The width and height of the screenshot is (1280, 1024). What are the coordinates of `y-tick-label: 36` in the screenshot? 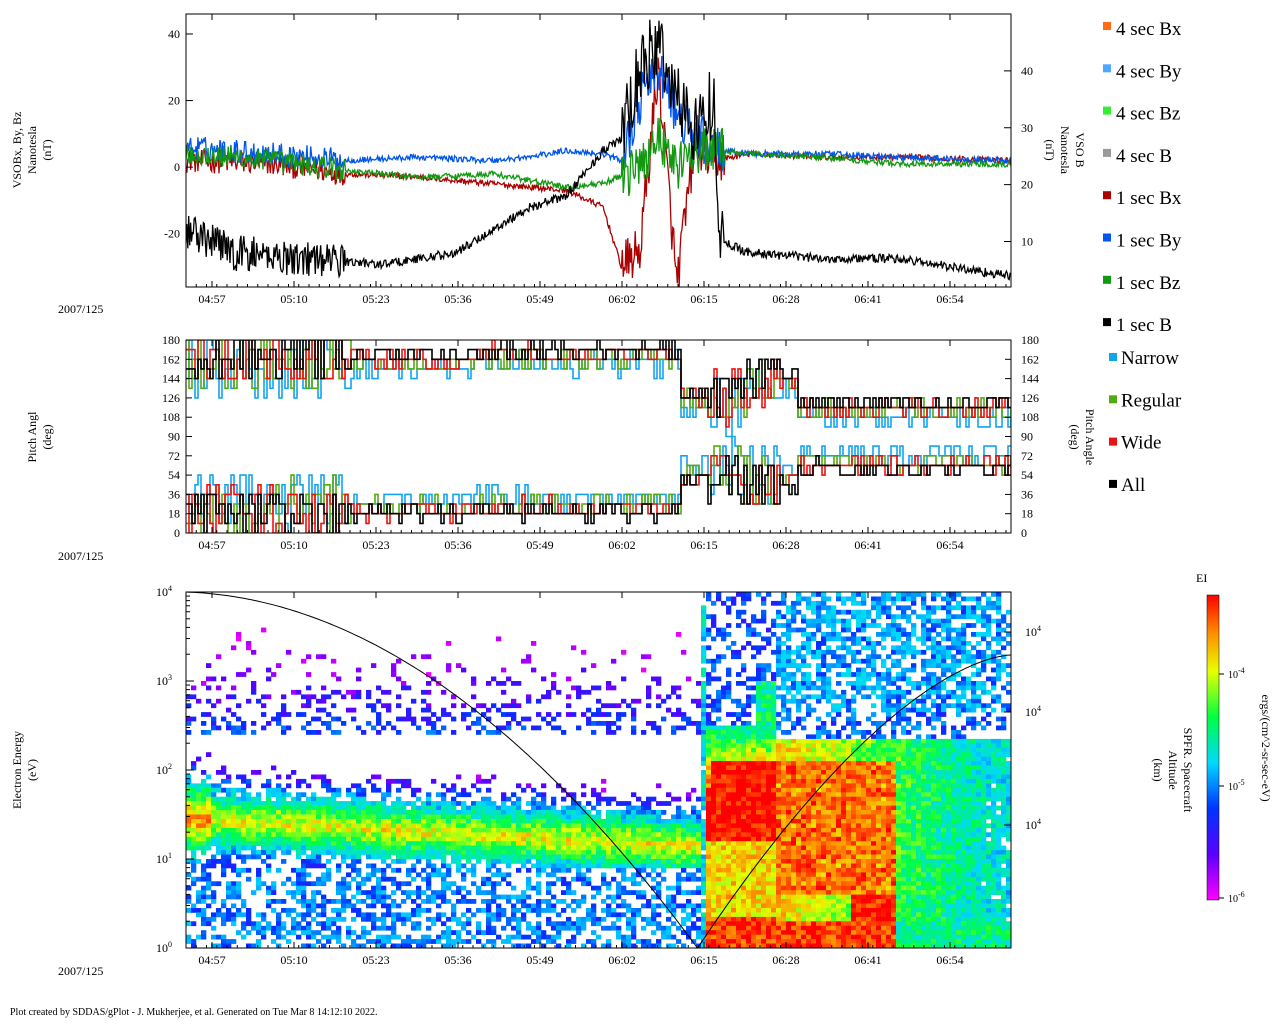 It's located at (174, 494).